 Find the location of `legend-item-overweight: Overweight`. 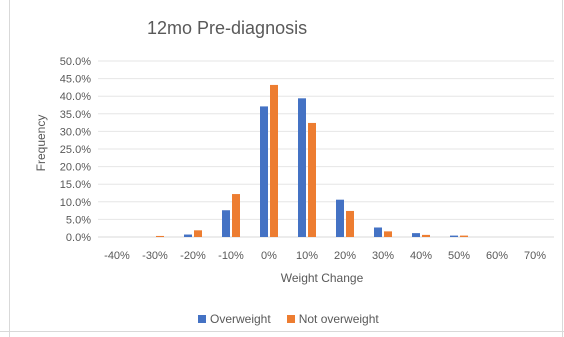

legend-item-overweight: Overweight is located at coordinates (234, 319).